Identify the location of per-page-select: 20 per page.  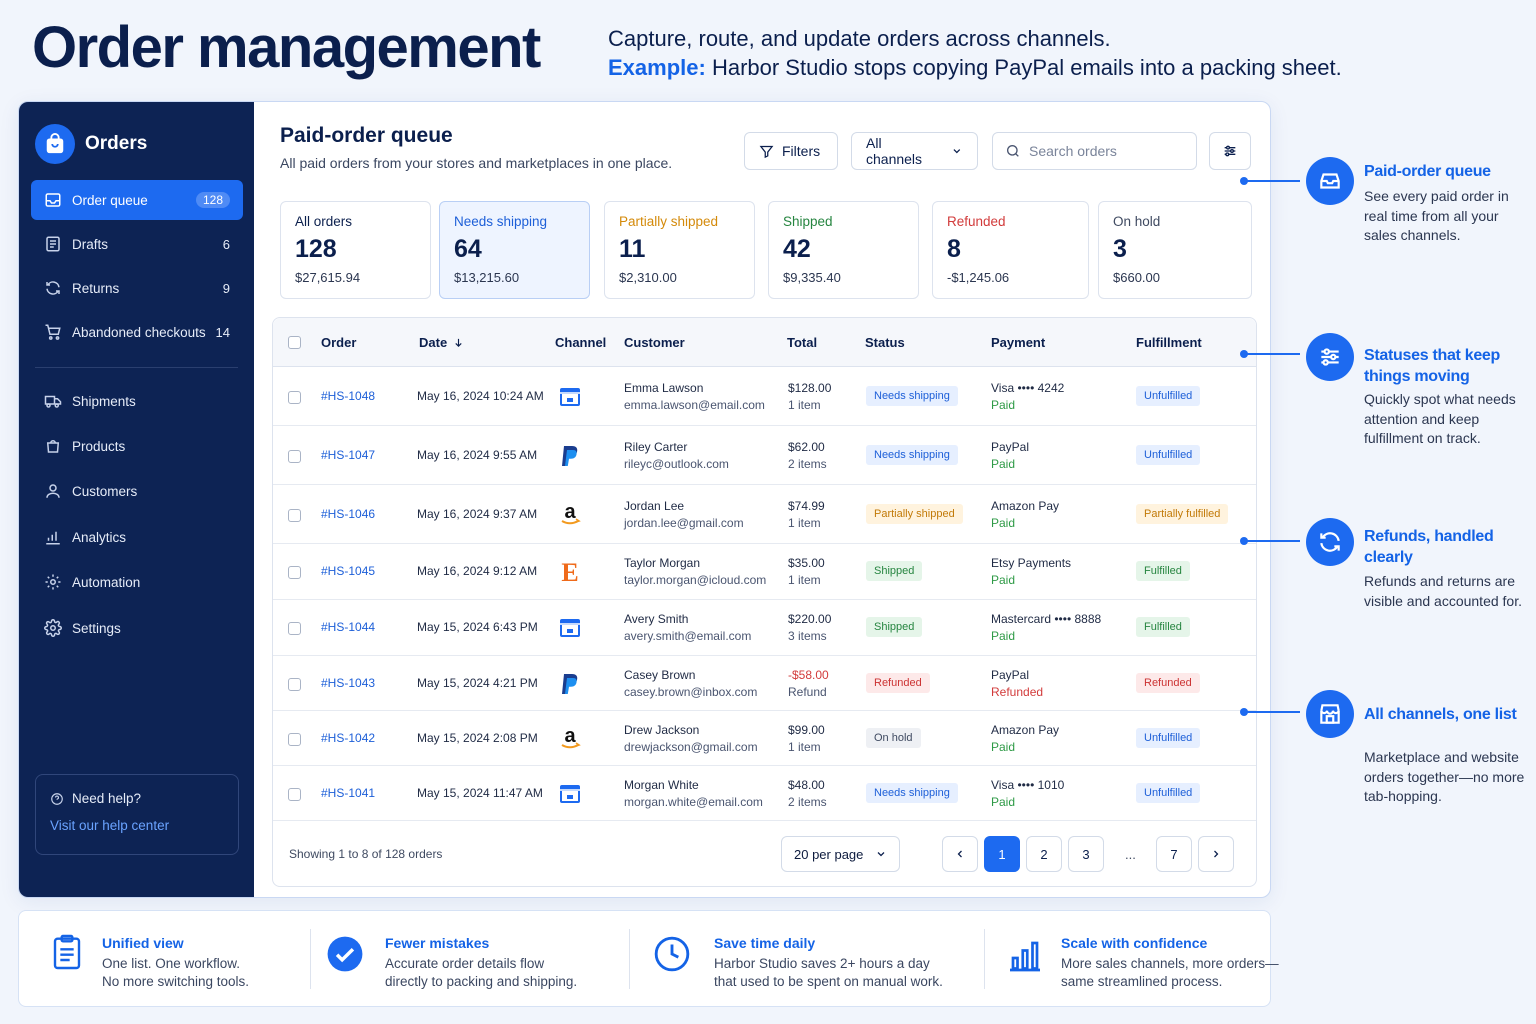
(840, 854).